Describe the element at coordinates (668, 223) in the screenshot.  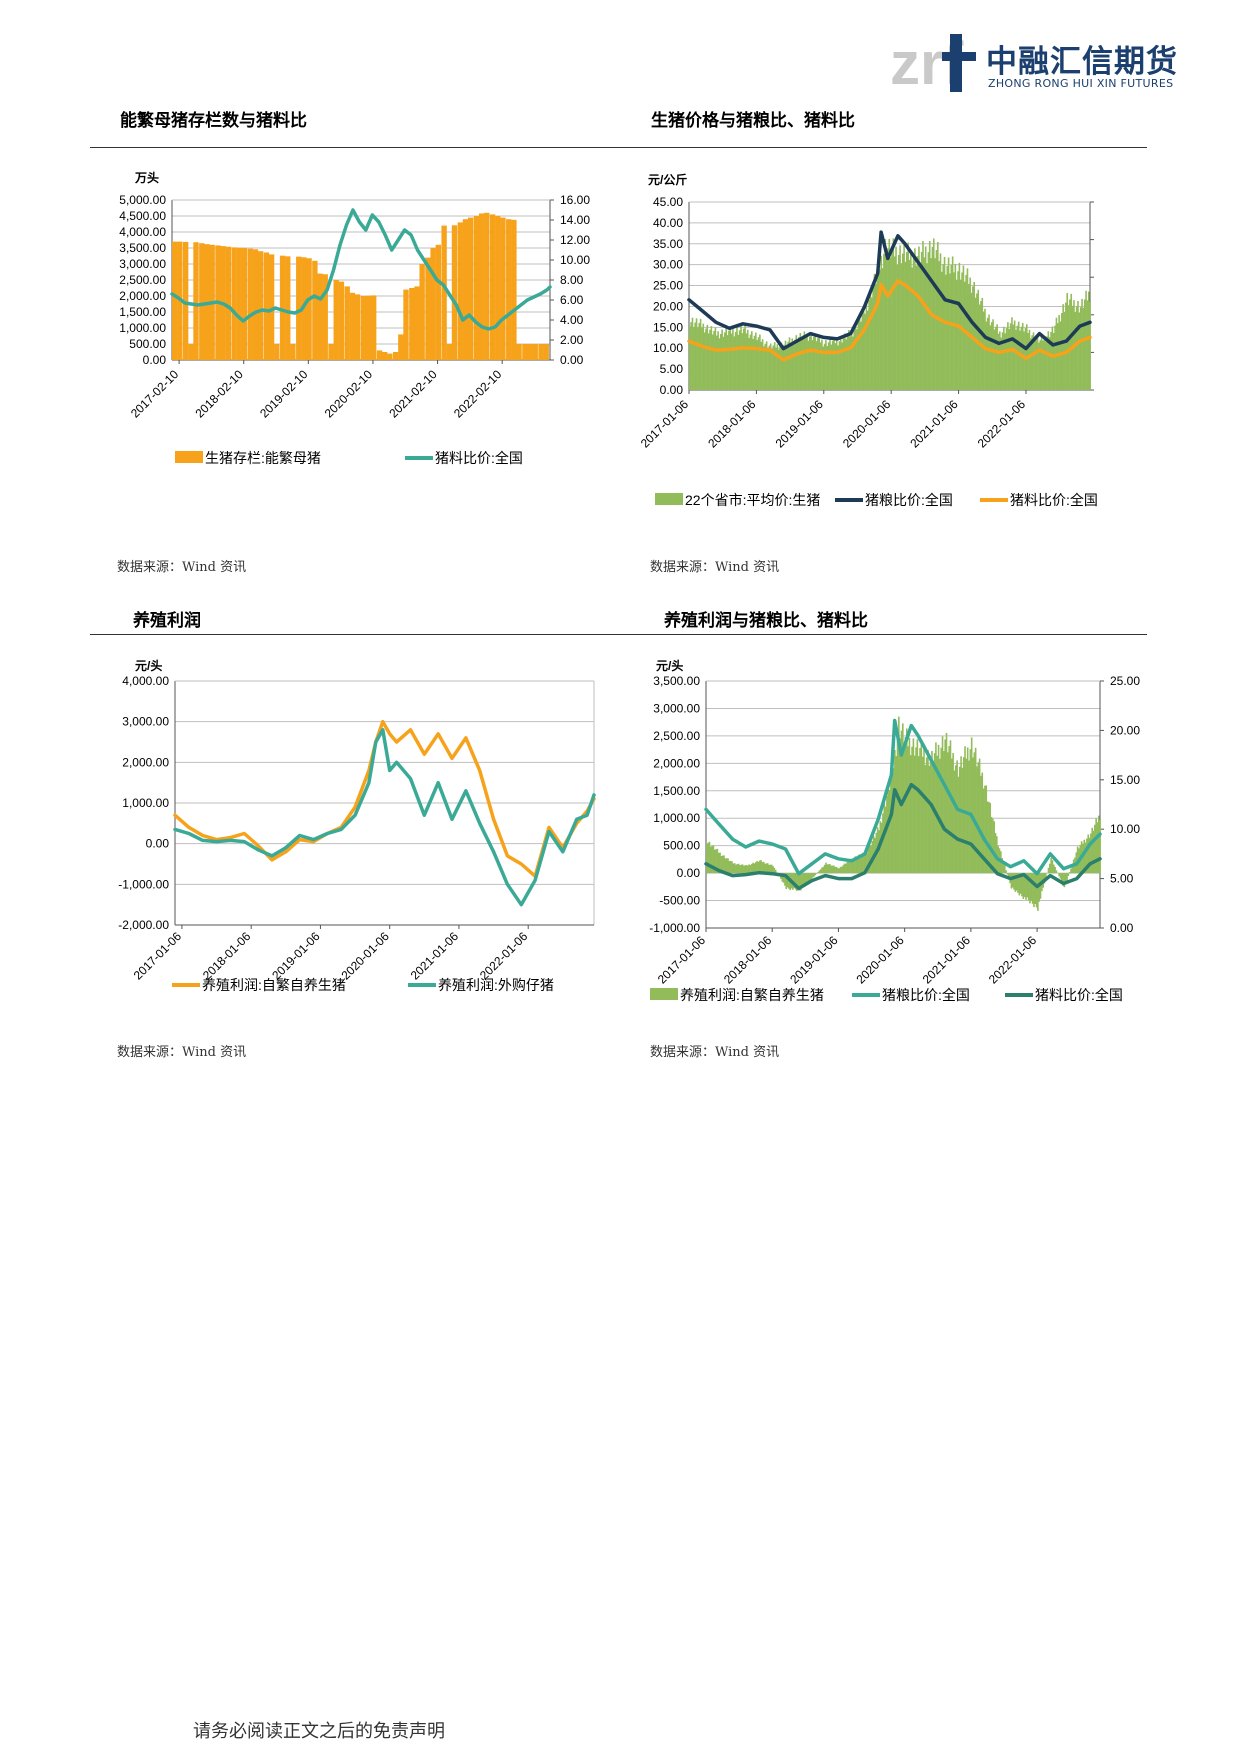
I see `y-tick-label-left: 40.00` at that location.